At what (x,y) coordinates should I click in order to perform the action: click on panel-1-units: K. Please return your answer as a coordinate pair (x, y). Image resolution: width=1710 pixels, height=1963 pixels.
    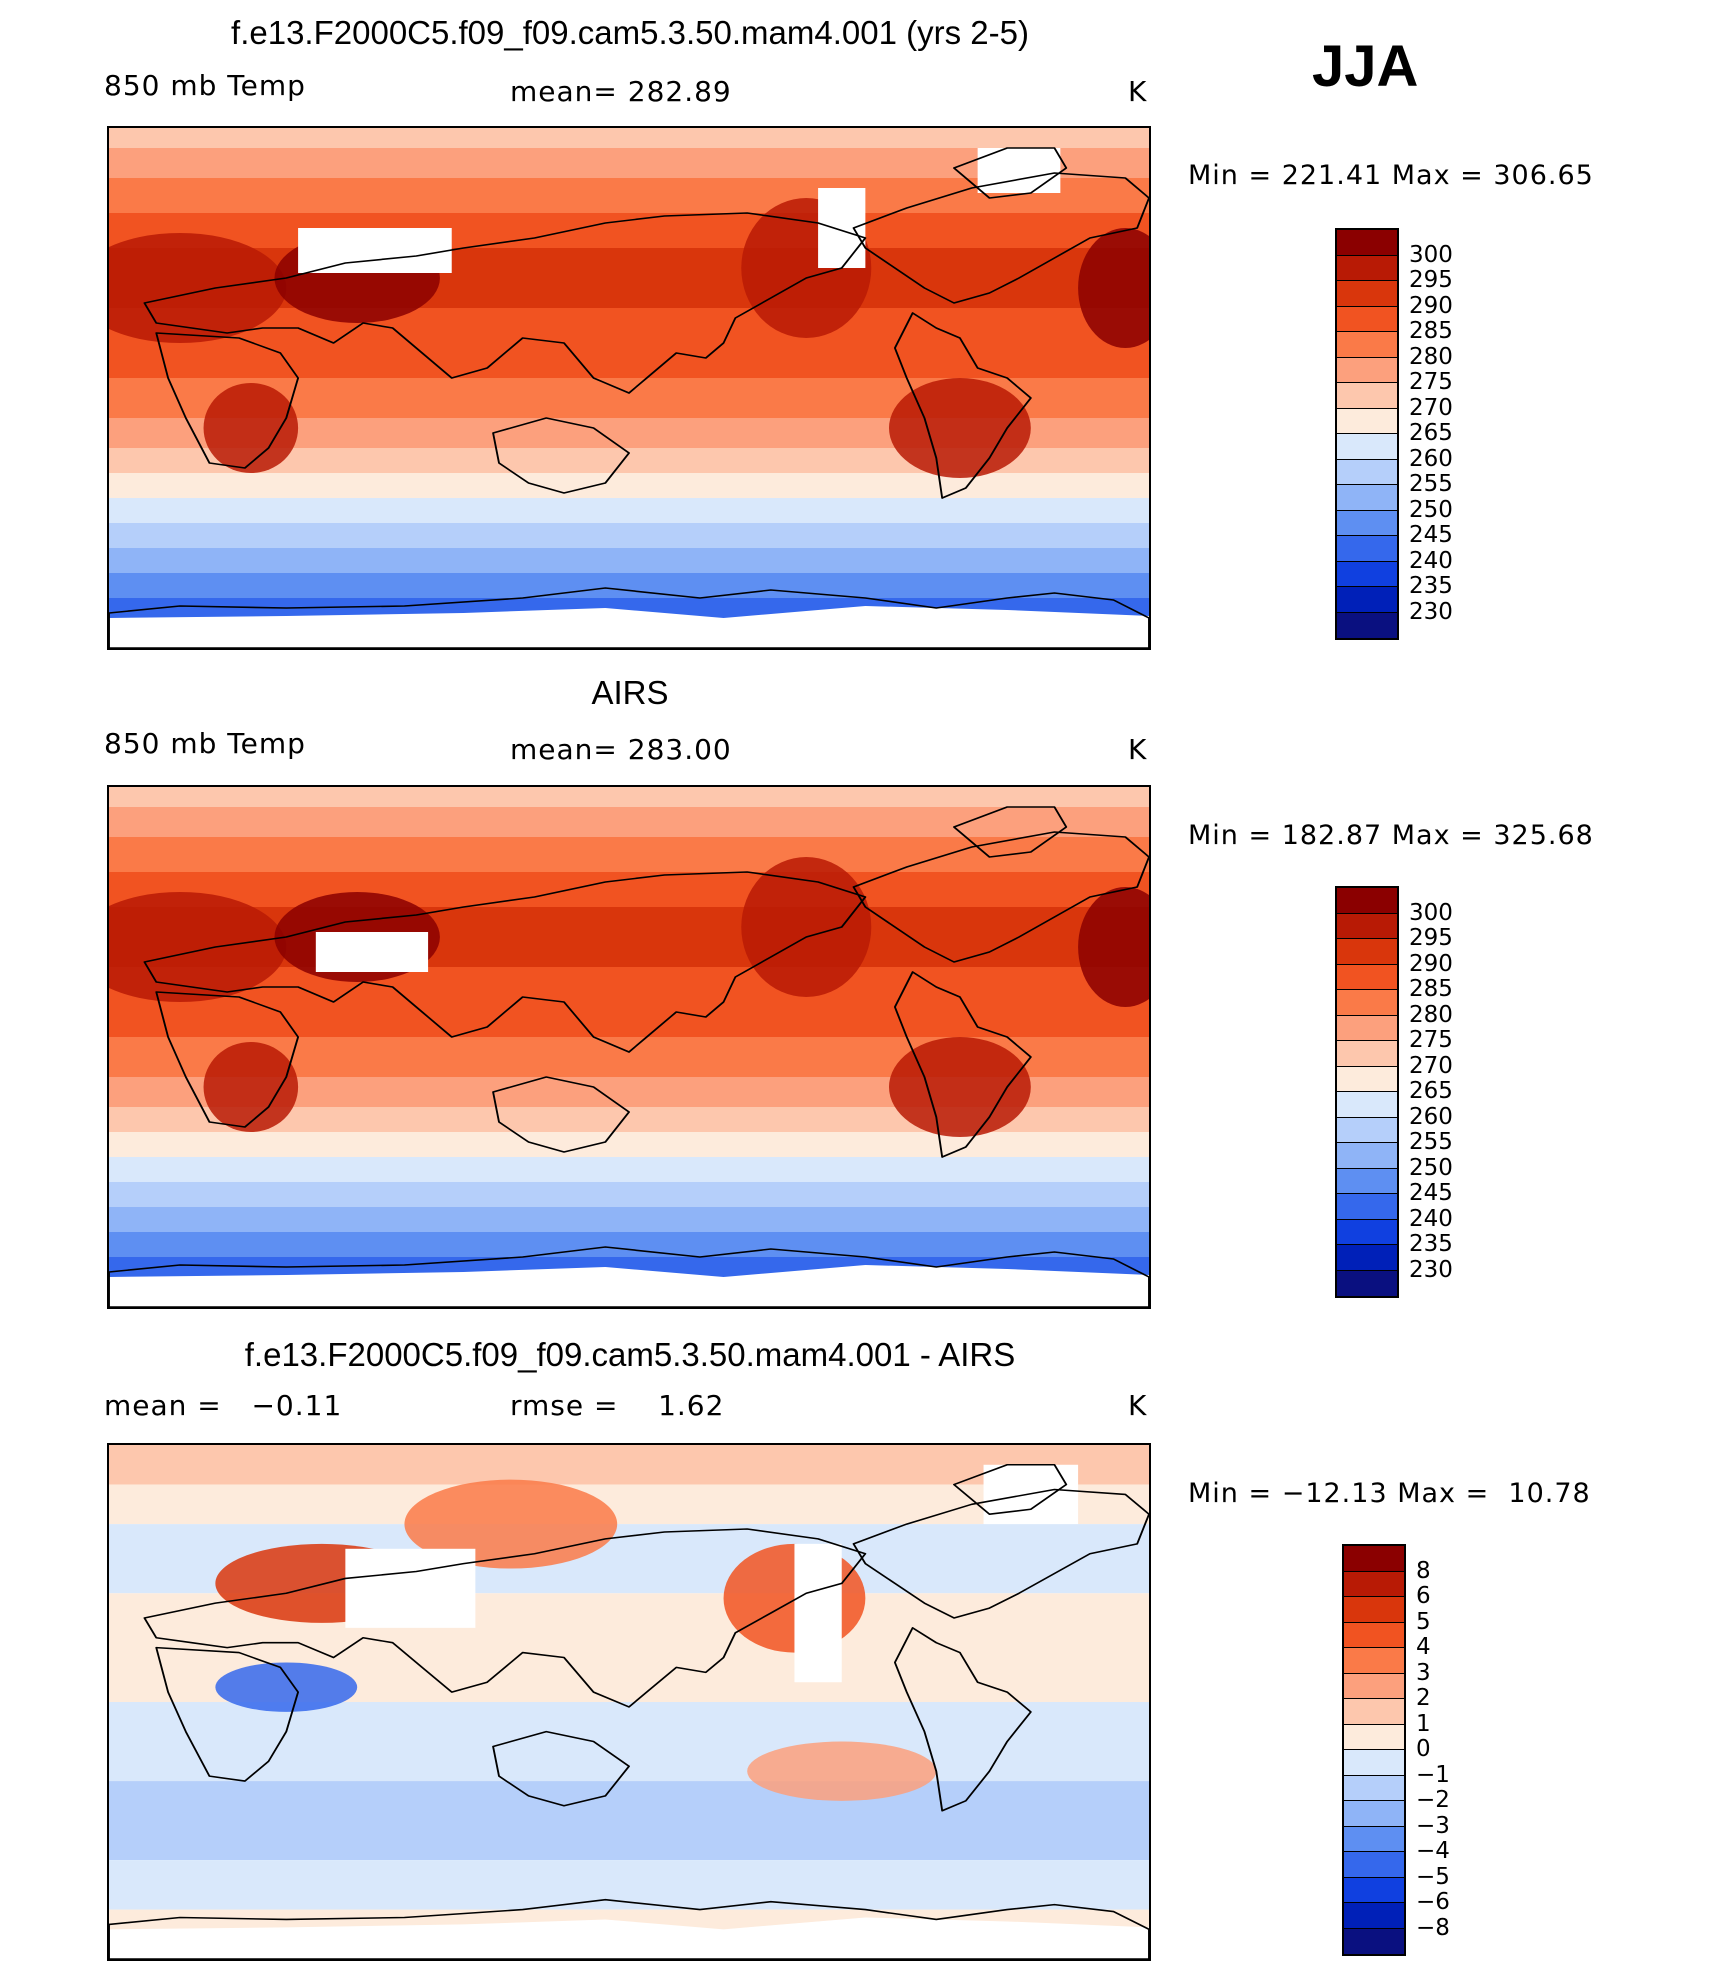
    Looking at the image, I should click on (1138, 91).